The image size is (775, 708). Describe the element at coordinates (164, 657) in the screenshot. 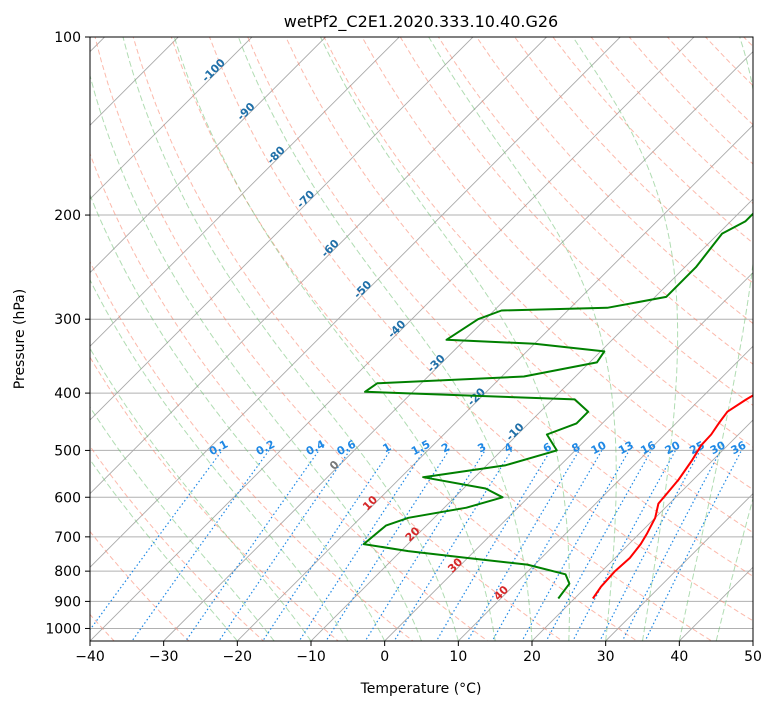

I see `x-tick-label: −30` at that location.